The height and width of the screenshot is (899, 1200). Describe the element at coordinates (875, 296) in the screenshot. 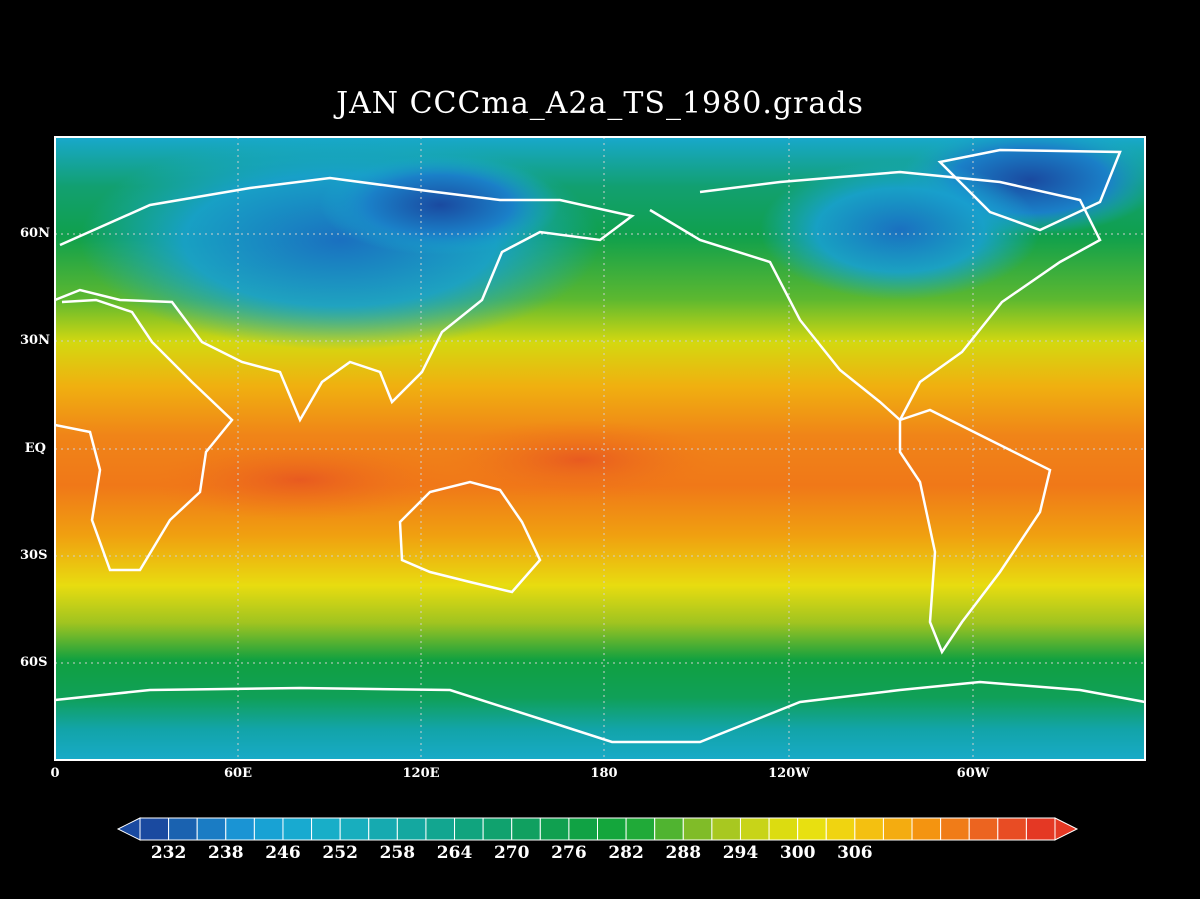

I see `north-america-coast` at that location.